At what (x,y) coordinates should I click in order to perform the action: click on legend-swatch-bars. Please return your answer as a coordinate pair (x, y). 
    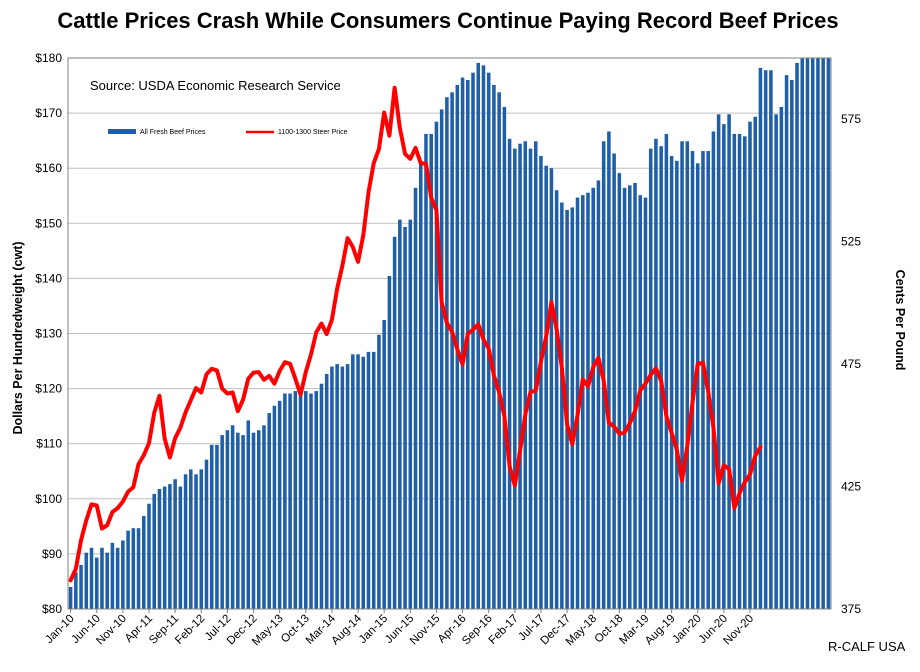
    Looking at the image, I should click on (122, 131).